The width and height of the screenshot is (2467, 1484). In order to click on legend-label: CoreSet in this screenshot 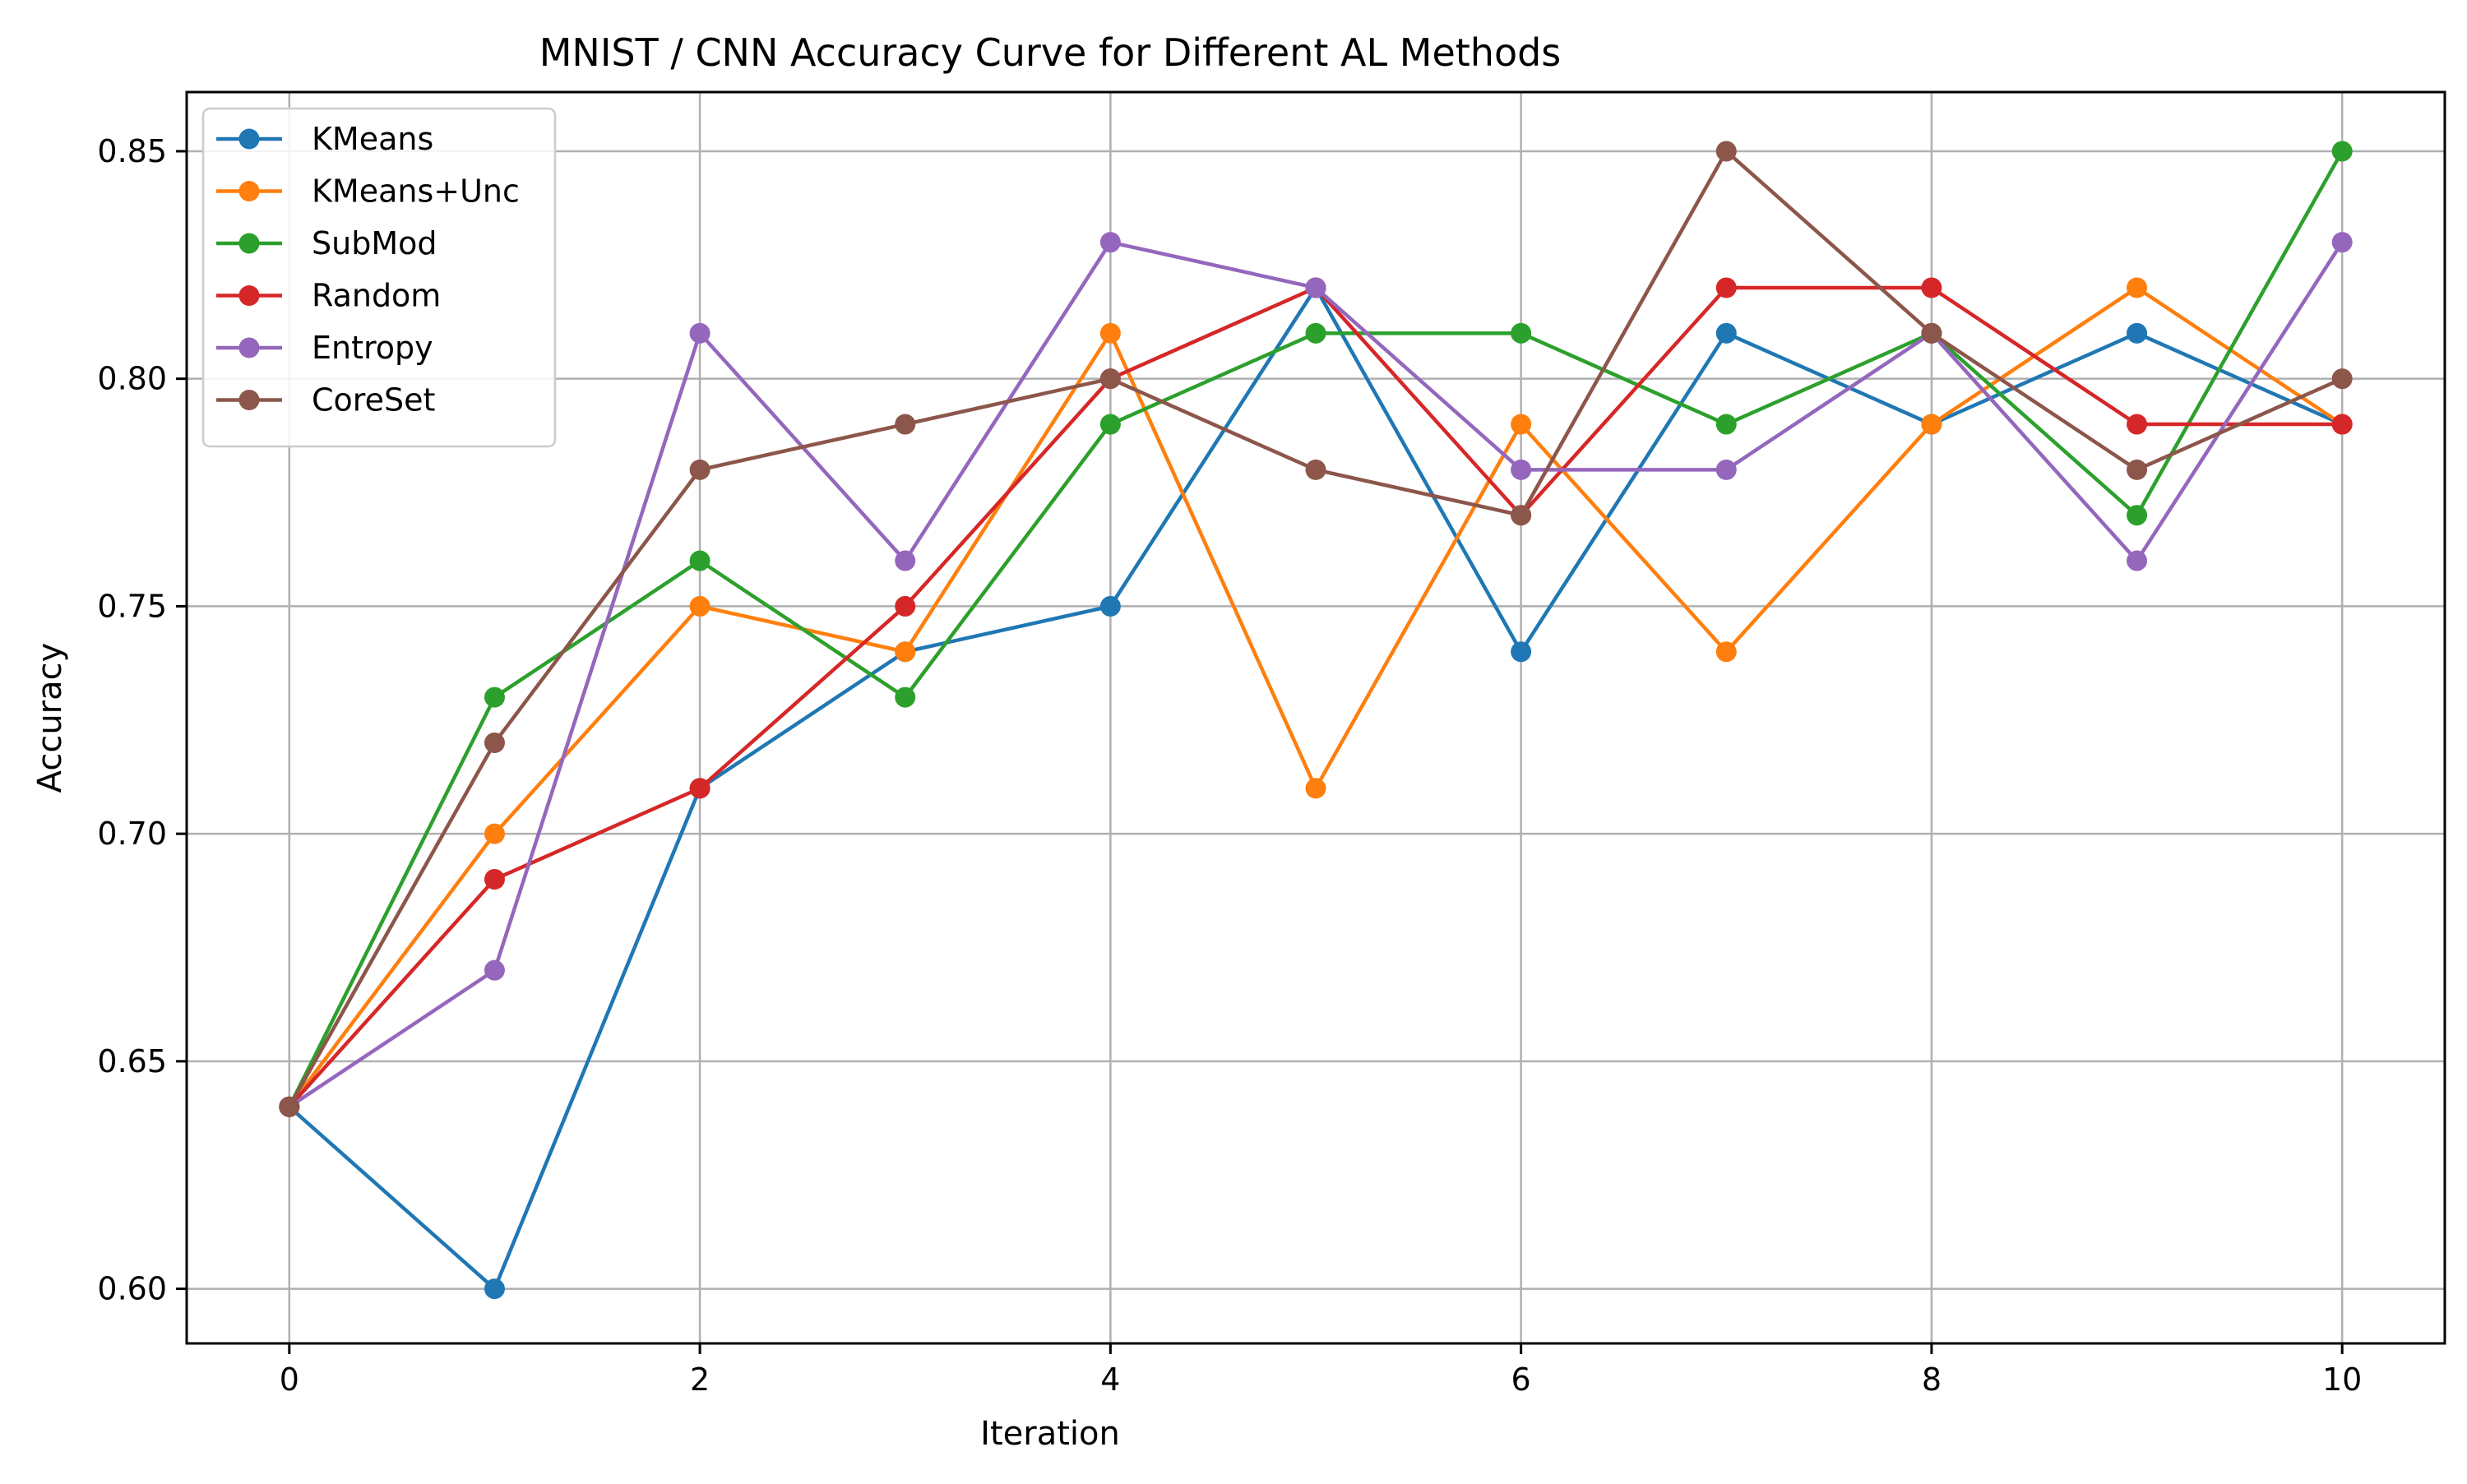, I will do `click(373, 400)`.